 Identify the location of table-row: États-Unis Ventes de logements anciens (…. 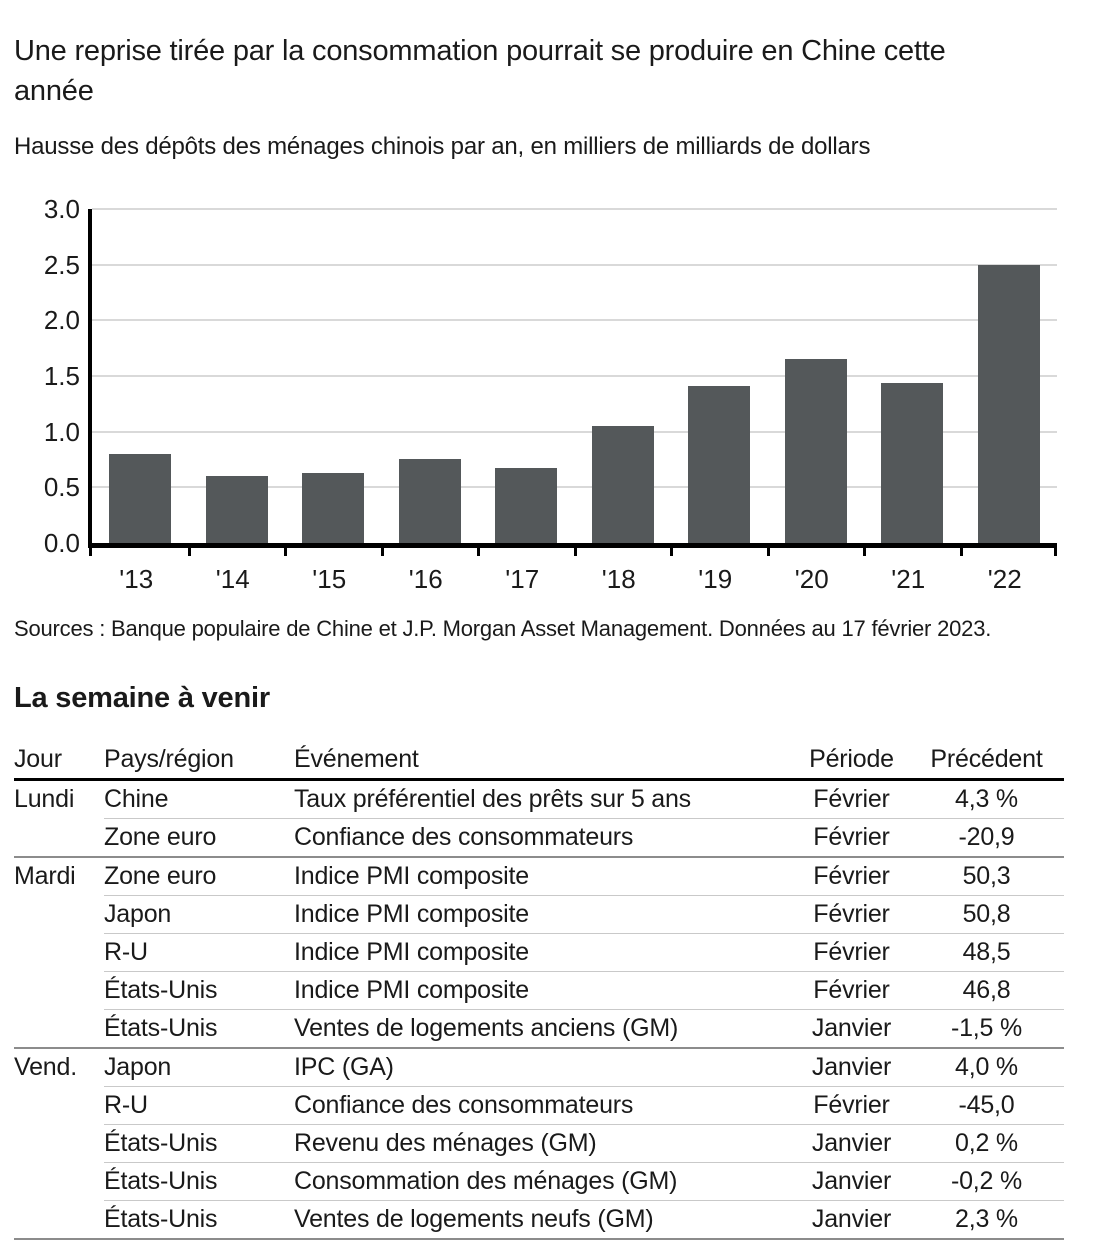
(539, 1027).